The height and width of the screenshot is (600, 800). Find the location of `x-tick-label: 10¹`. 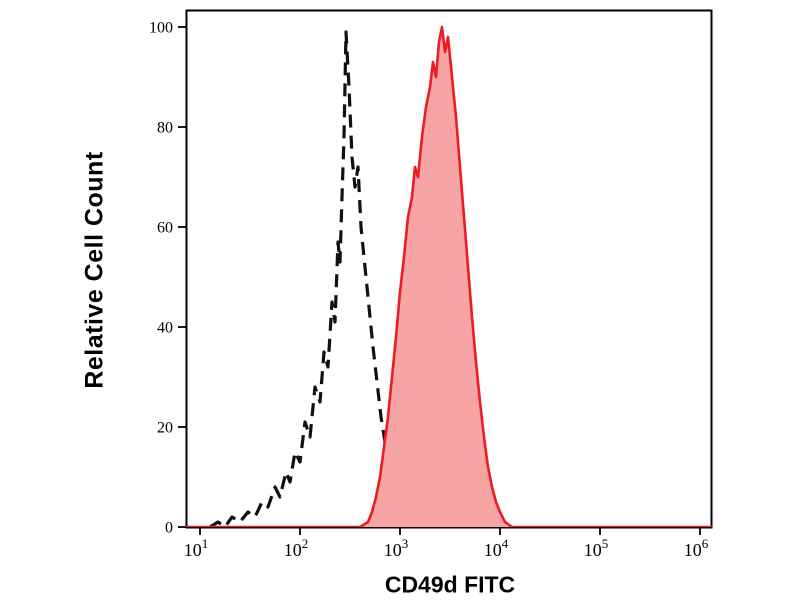

x-tick-label: 10¹ is located at coordinates (196, 548).